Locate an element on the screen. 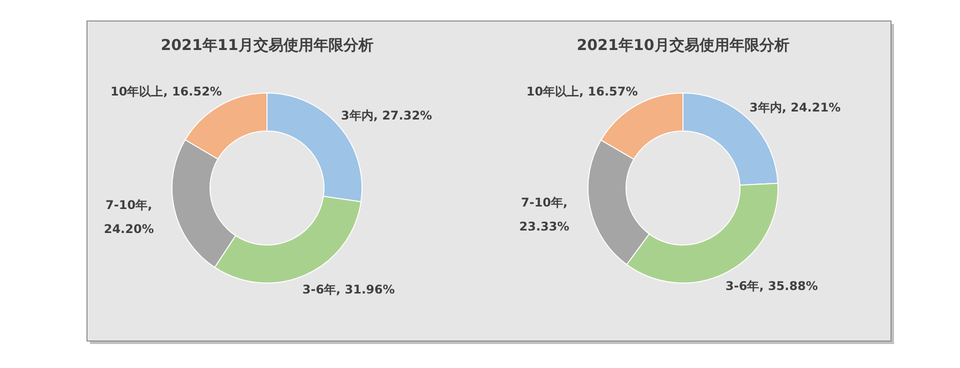 This screenshot has height=368, width=960. data-label: , 31.96% is located at coordinates (365, 289).